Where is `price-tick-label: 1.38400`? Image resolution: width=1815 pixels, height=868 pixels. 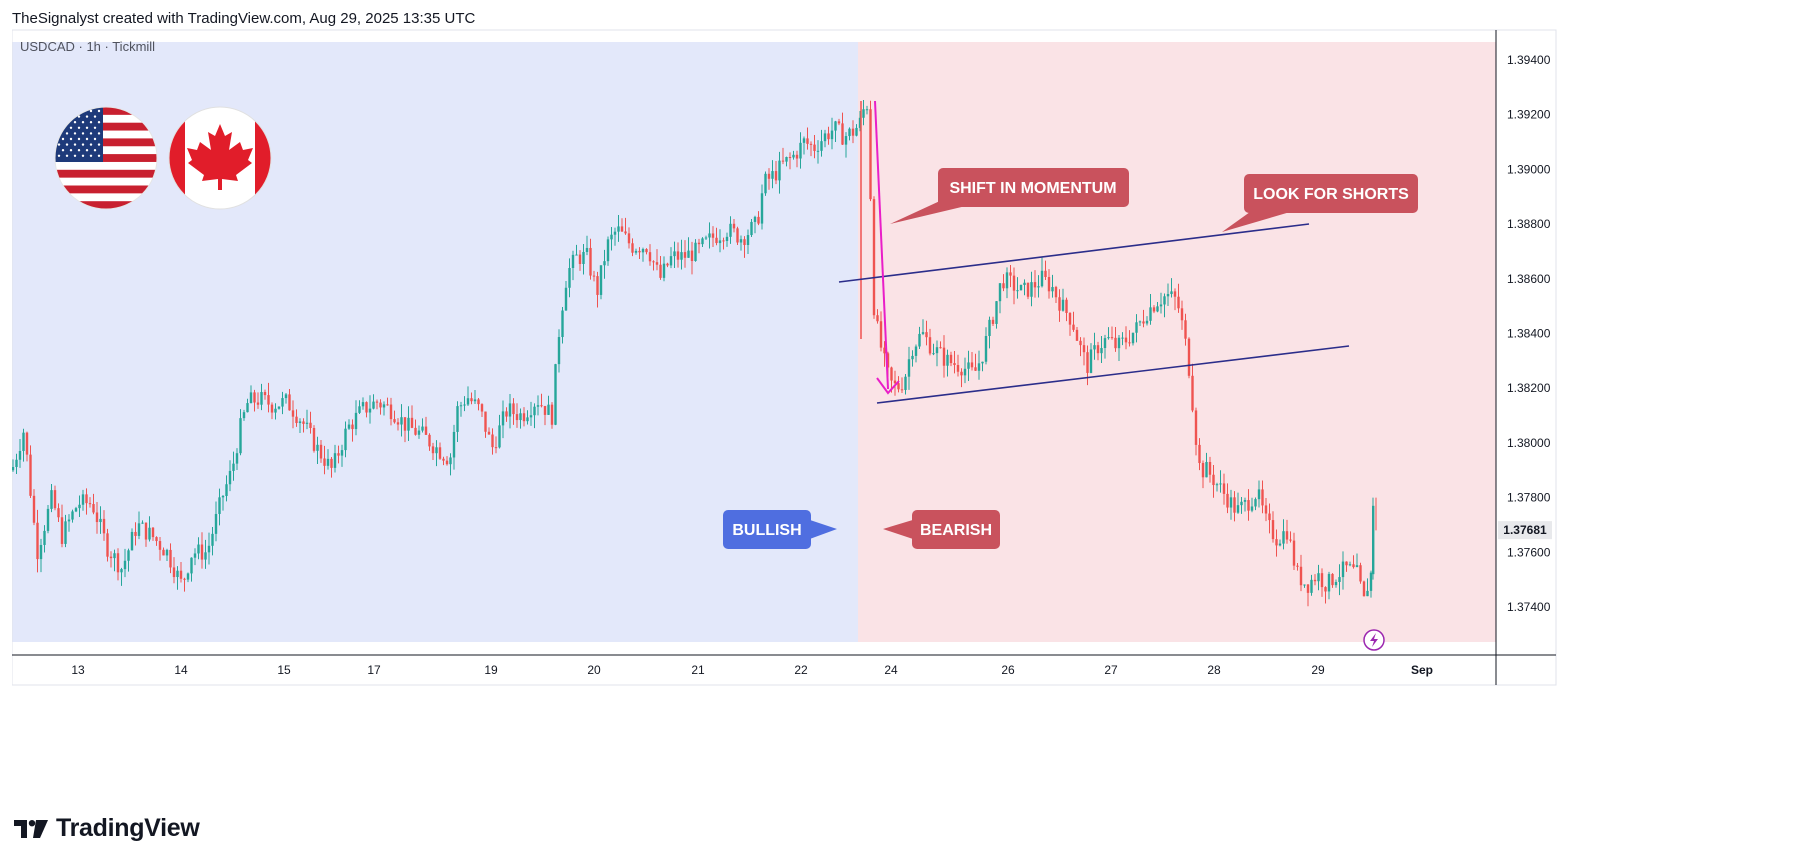 price-tick-label: 1.38400 is located at coordinates (1529, 334).